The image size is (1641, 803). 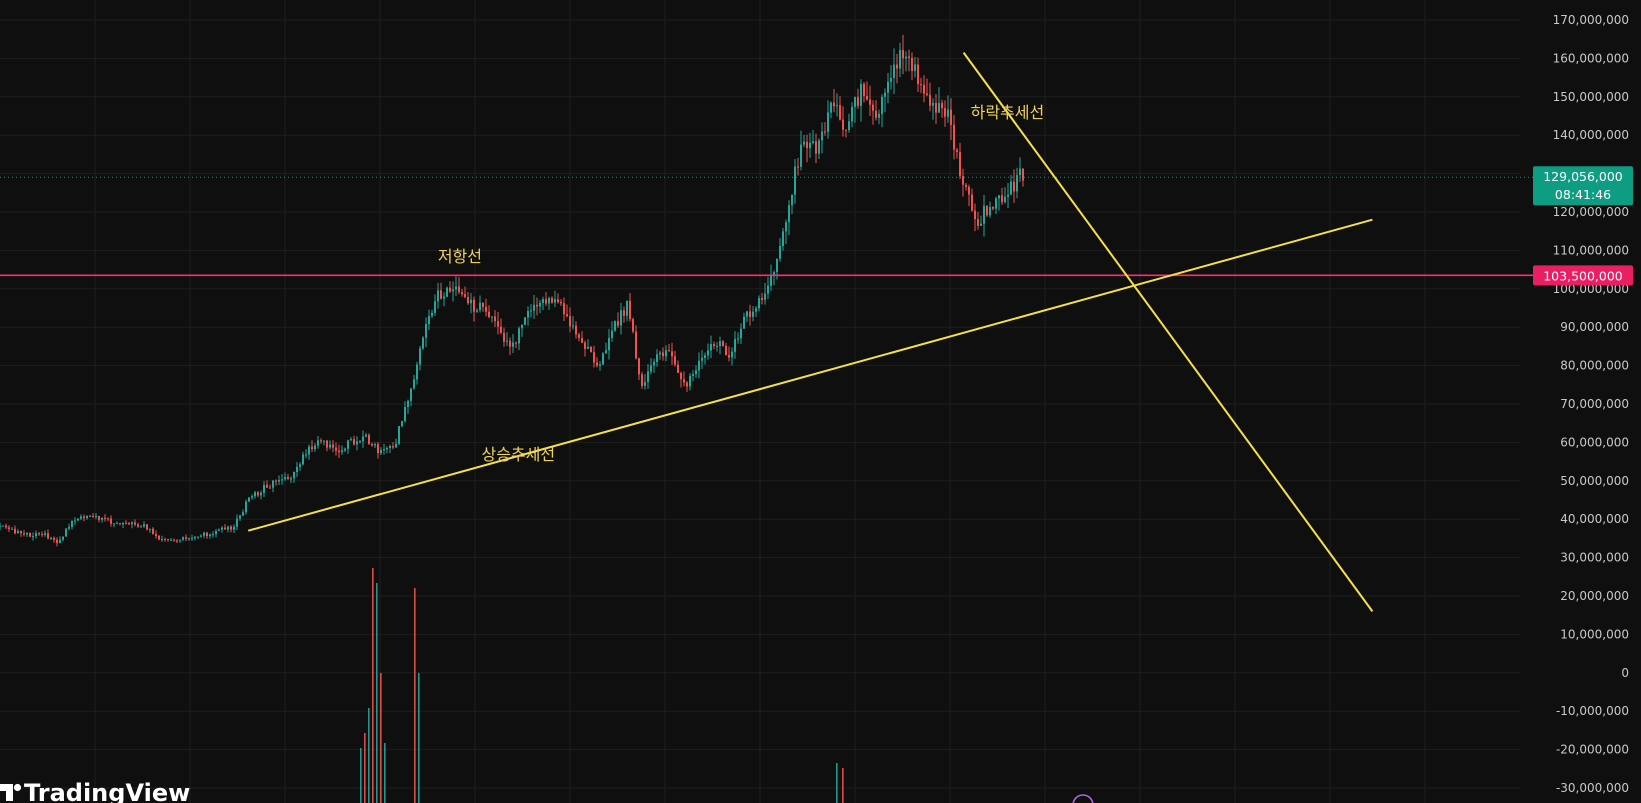 I want to click on price-axis-tick-label: 20,000,000, so click(x=1594, y=596).